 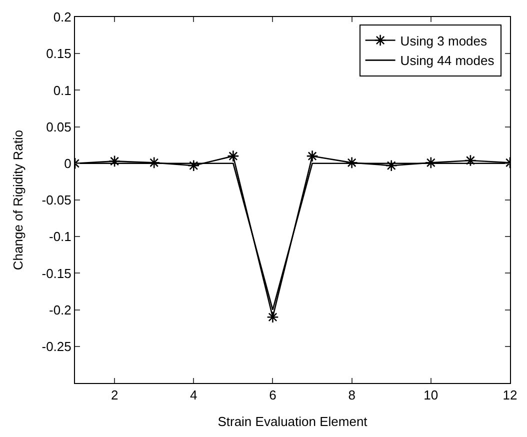 I want to click on y-tick-label: -0.15, so click(x=57, y=273).